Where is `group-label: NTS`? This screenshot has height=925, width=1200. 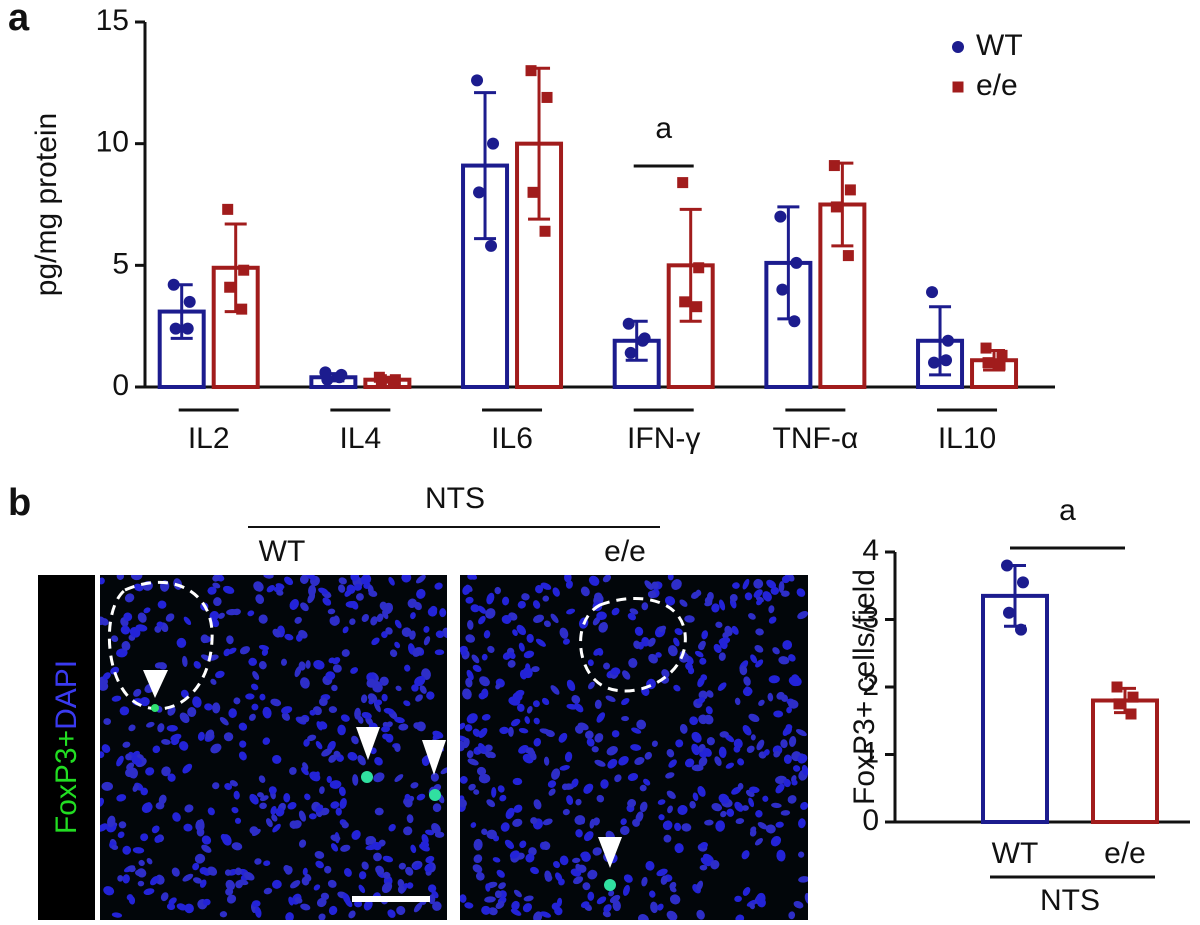
group-label: NTS is located at coordinates (455, 498).